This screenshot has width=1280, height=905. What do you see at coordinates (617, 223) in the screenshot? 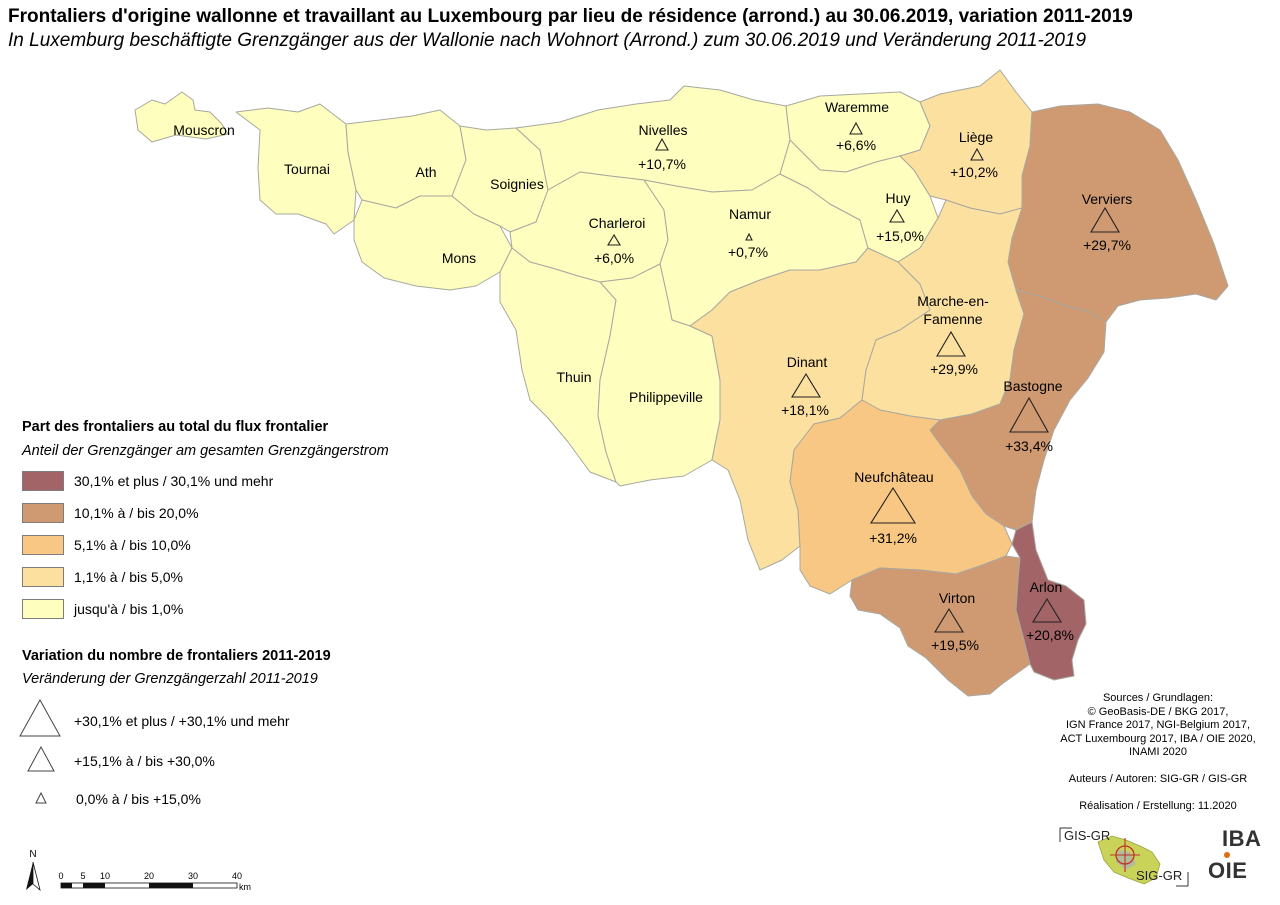
I see `label-charleroi: Charleroi` at bounding box center [617, 223].